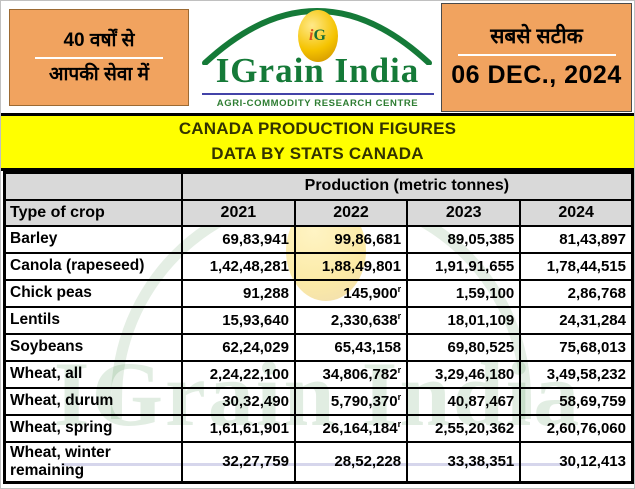 This screenshot has width=635, height=489. I want to click on crop-name-cell: Wheat, durum, so click(93, 401).